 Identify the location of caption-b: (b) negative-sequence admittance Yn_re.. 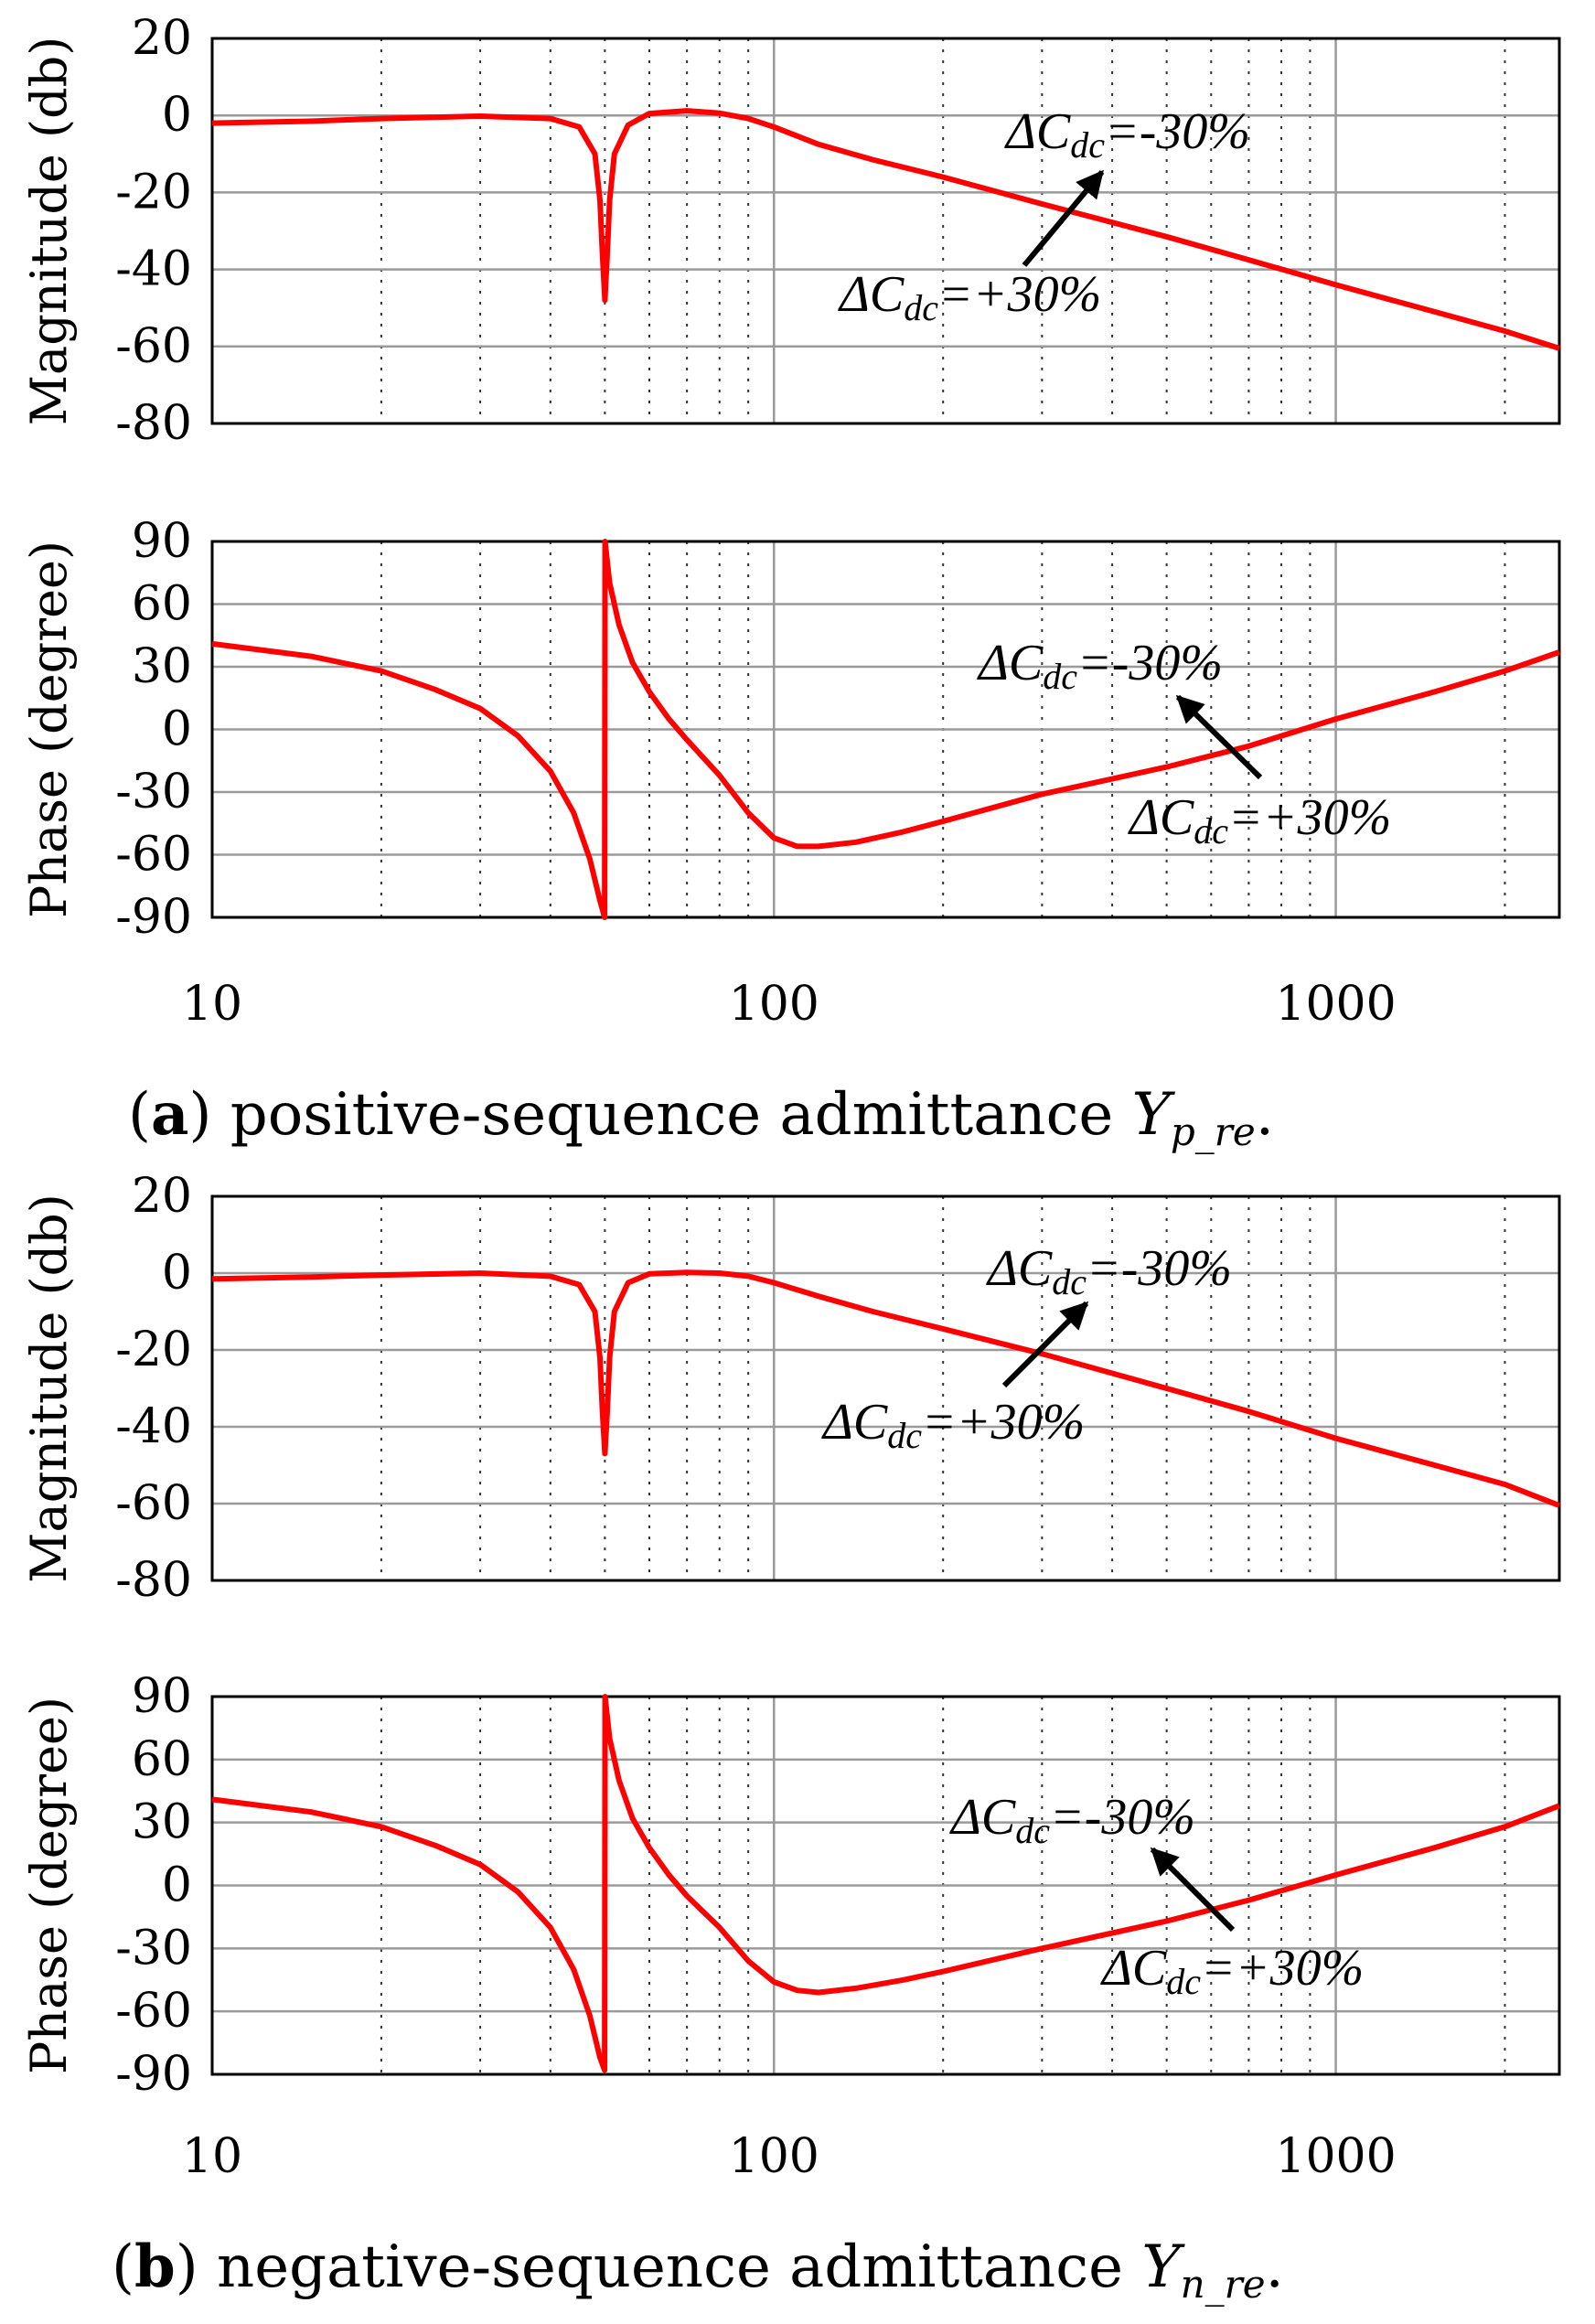
(698, 2270).